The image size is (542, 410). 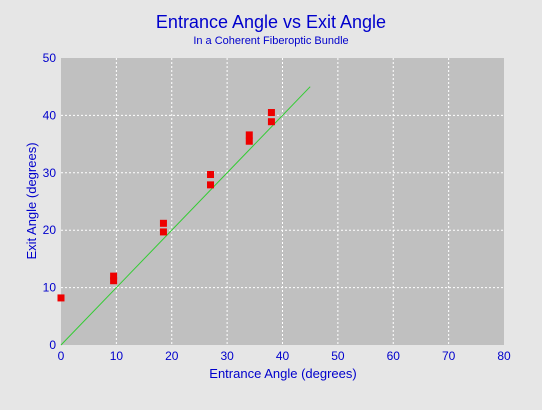 What do you see at coordinates (50, 288) in the screenshot?
I see `y-tick-label: 10` at bounding box center [50, 288].